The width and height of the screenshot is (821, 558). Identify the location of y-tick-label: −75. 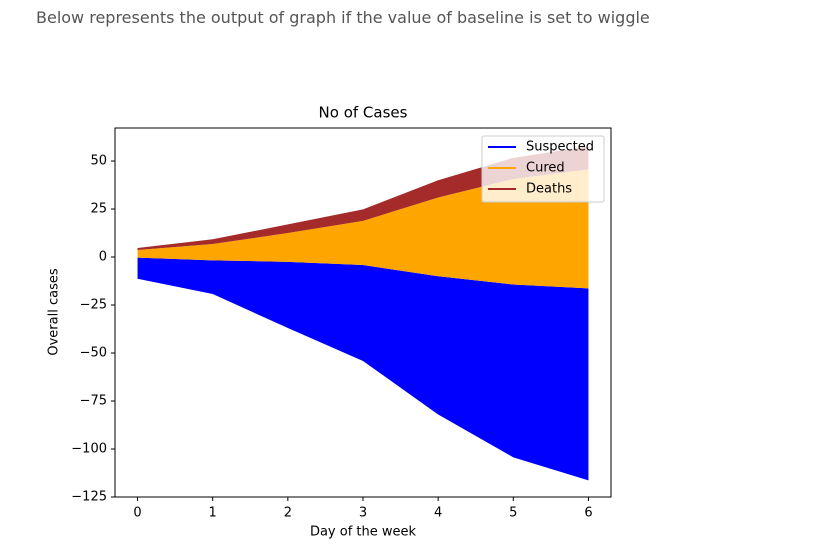
(93, 401).